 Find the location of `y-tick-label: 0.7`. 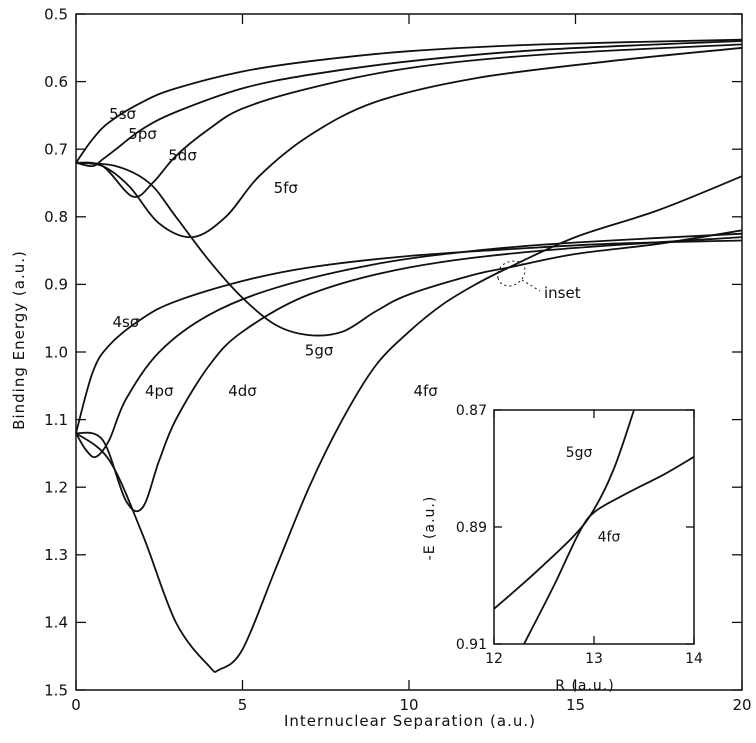

y-tick-label: 0.7 is located at coordinates (56, 149).